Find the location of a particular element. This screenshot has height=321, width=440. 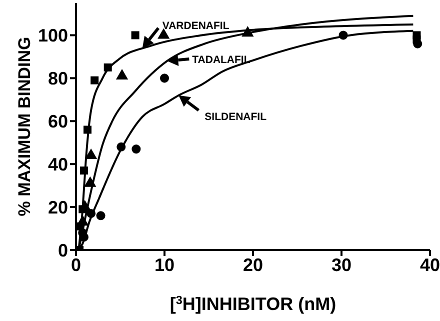

y-tick-label: 40 is located at coordinates (58, 164).